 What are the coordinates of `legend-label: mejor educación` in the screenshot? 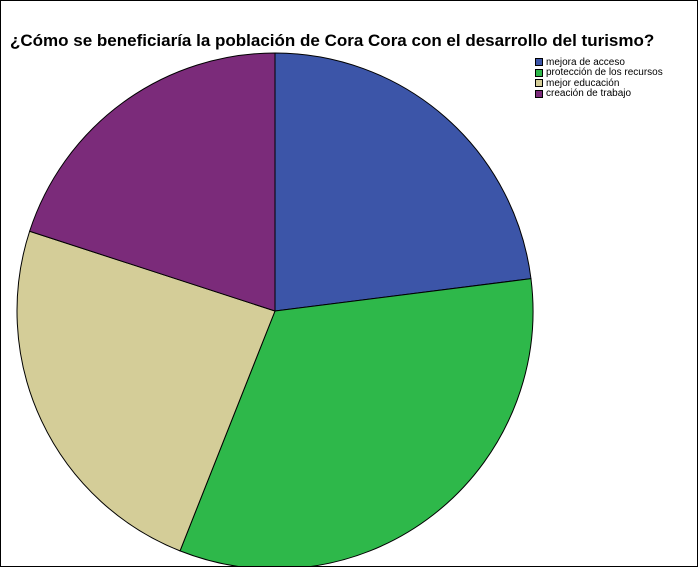 It's located at (583, 83).